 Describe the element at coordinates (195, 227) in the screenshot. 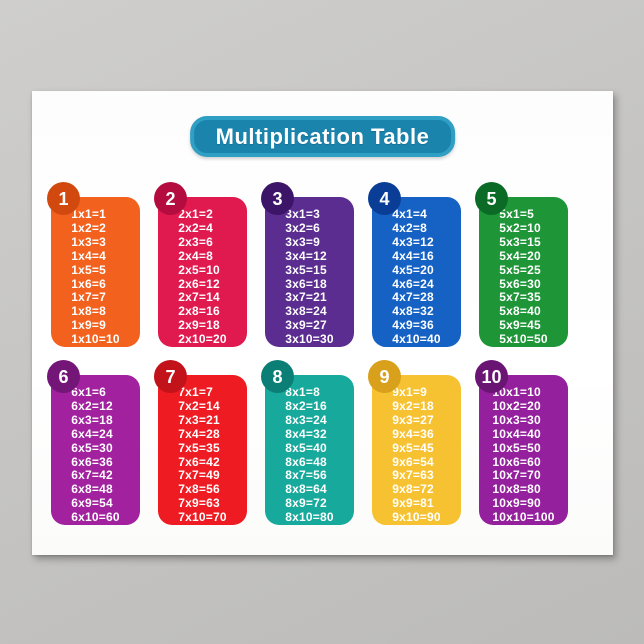

I see `fact-line: 2x2=4` at that location.